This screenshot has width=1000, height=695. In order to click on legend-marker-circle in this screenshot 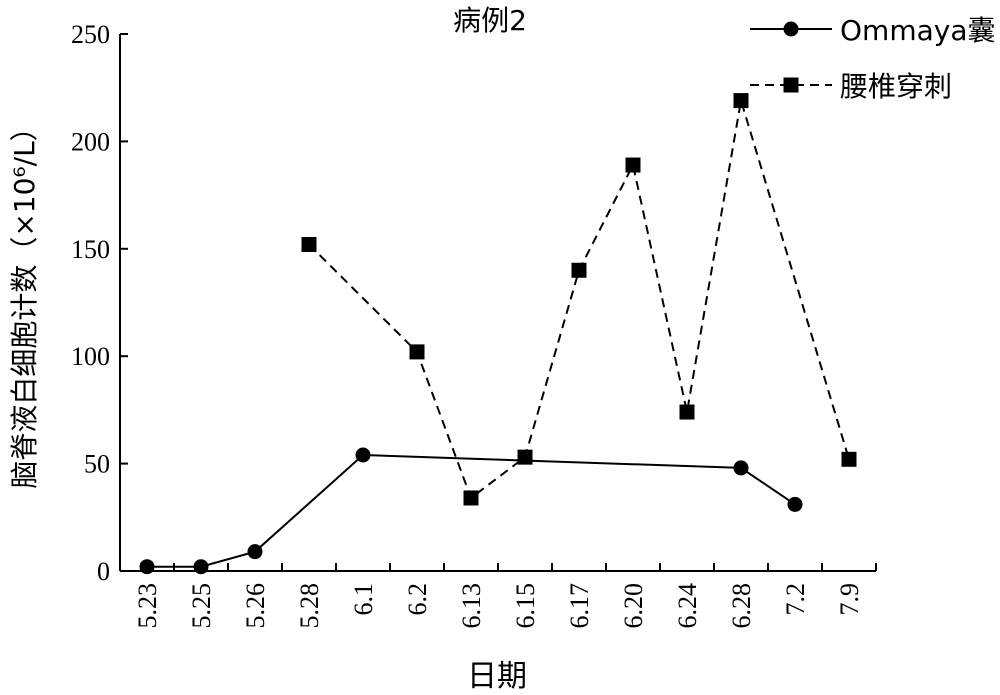, I will do `click(791, 29)`.